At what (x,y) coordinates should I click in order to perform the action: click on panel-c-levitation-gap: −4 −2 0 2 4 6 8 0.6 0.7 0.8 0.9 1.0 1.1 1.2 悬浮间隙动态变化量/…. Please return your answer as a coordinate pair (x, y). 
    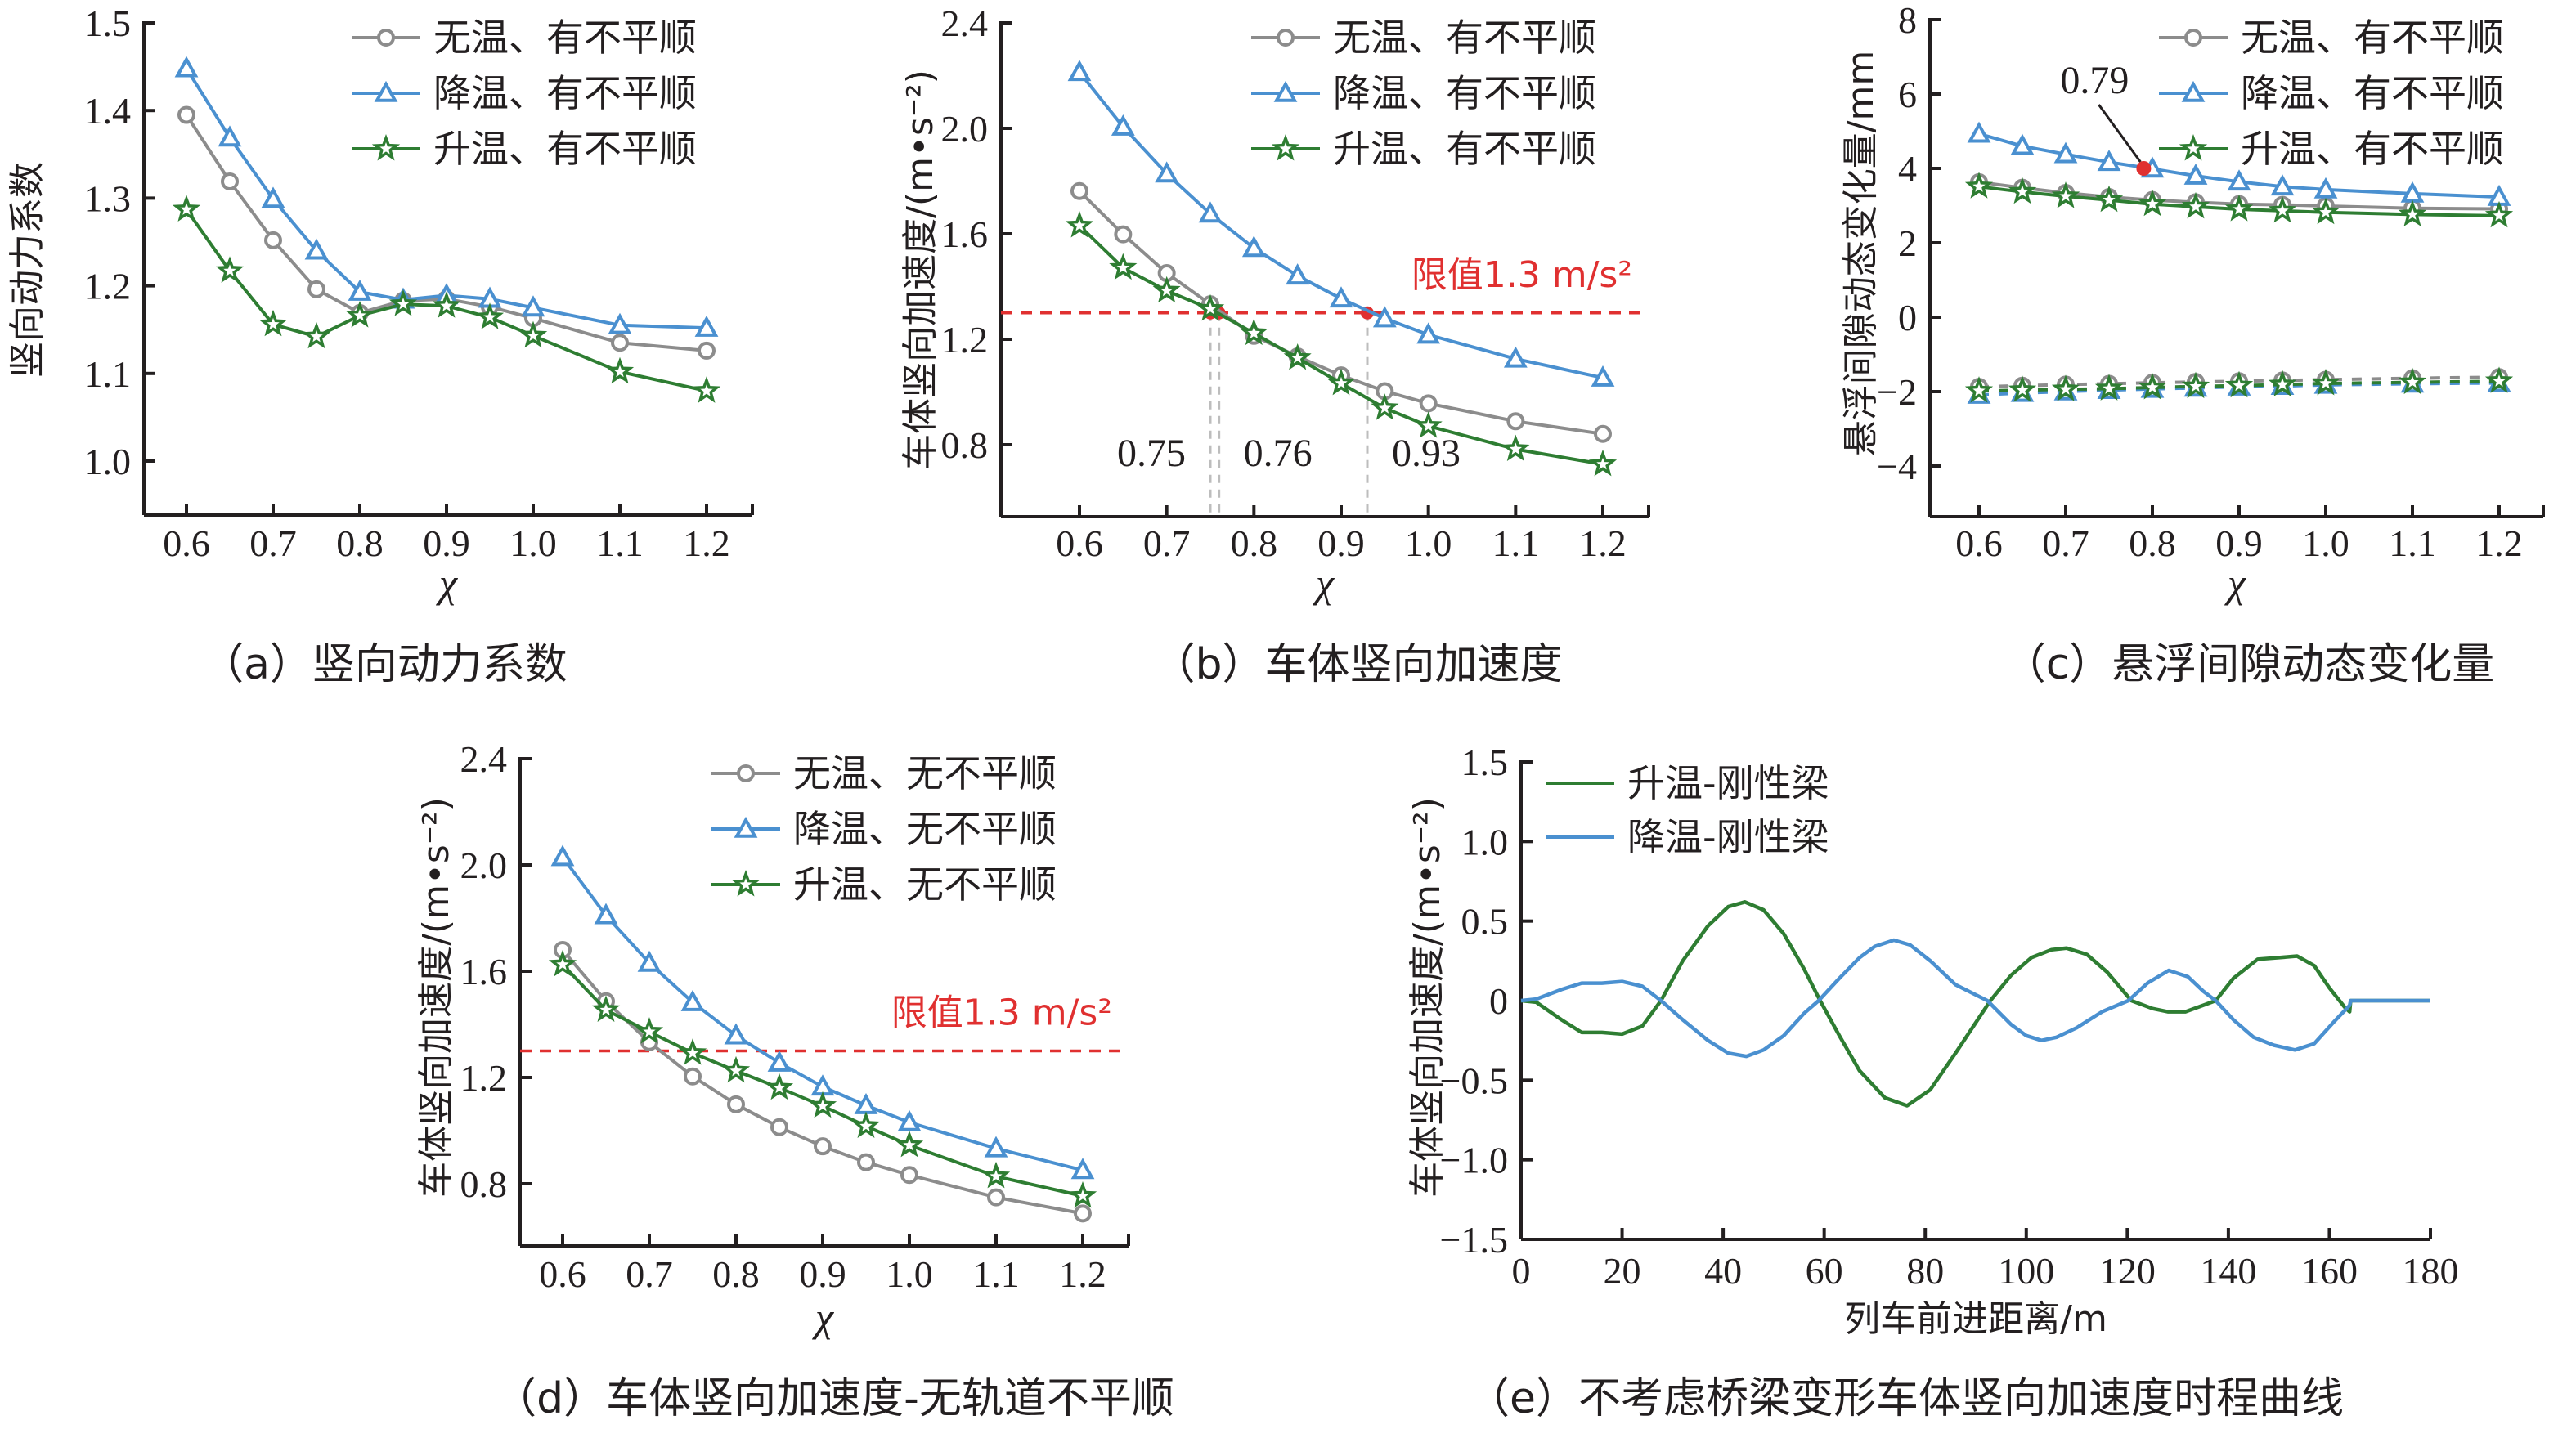
    Looking at the image, I should click on (2192, 344).